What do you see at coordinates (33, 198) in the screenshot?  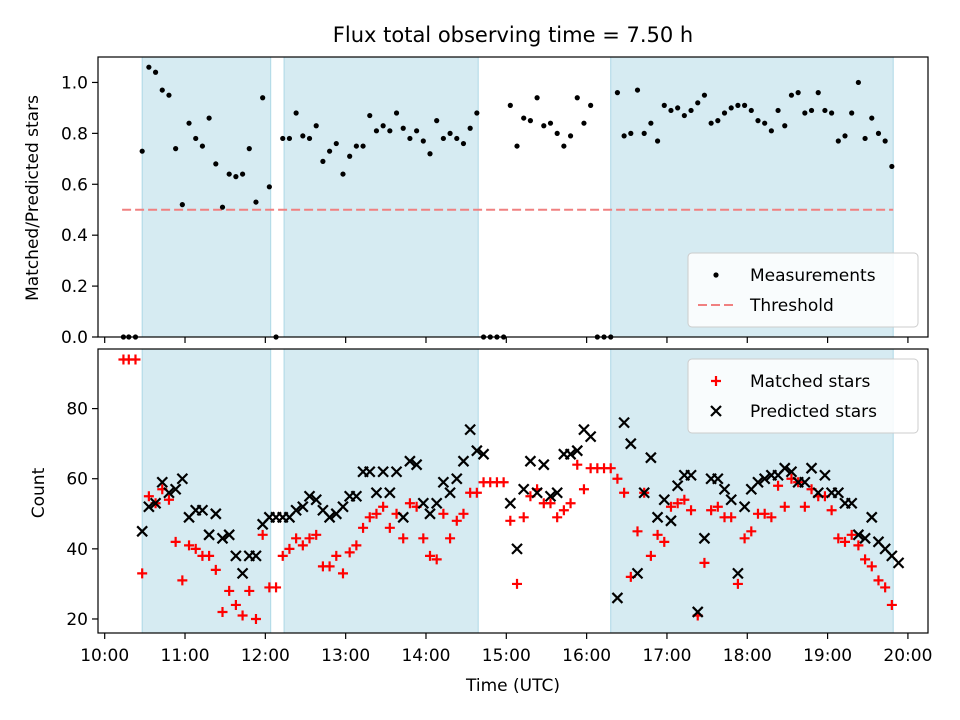 I see `top-chart-ylabel: Matched/Predicted stars` at bounding box center [33, 198].